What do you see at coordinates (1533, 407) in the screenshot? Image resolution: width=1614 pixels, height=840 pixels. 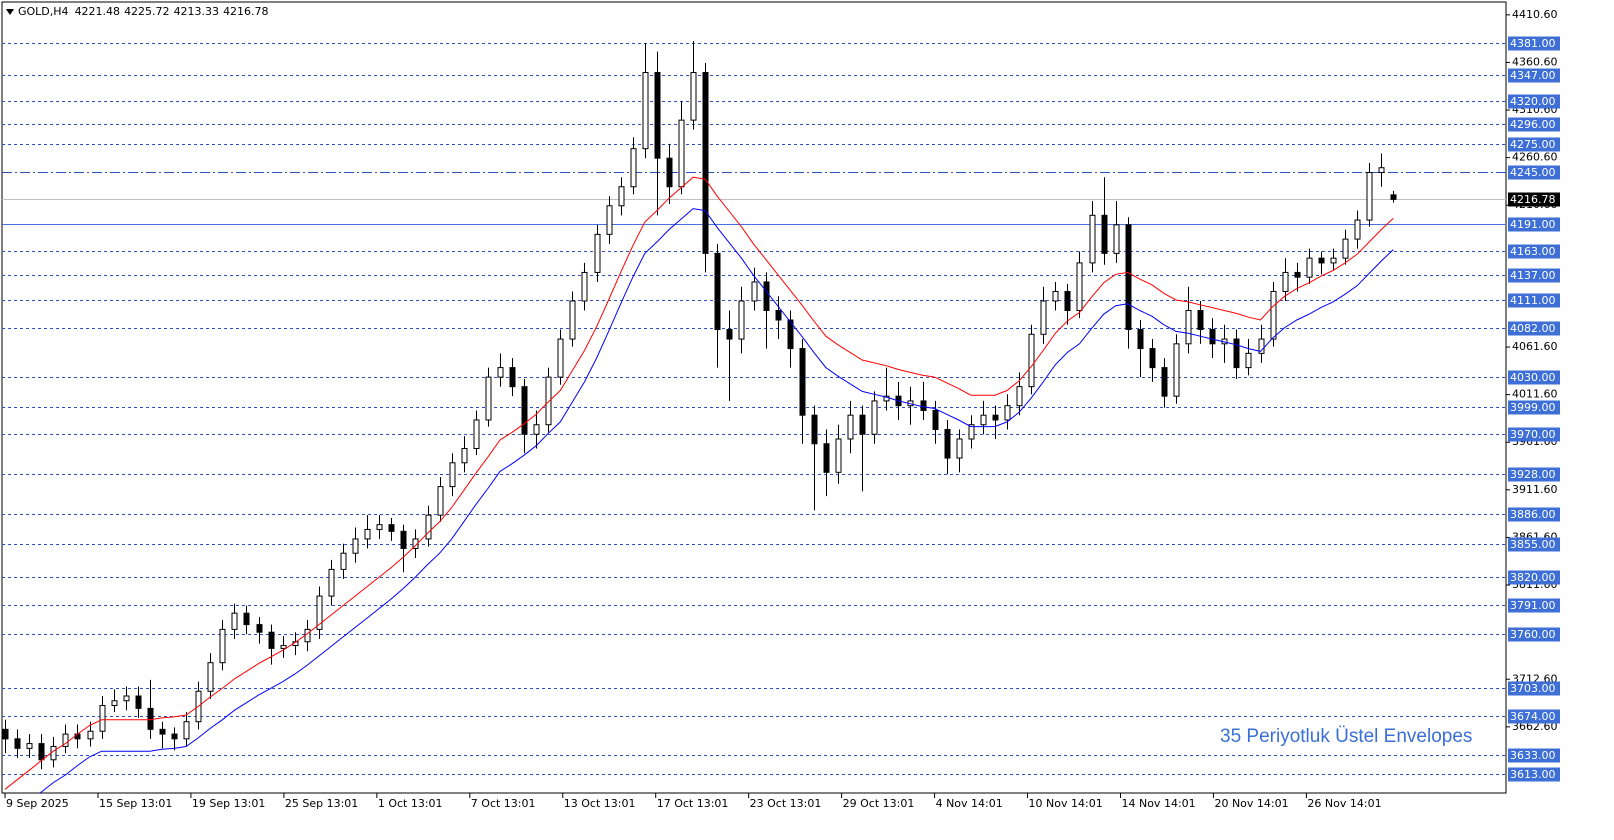 I see `level-label: 3999.00` at bounding box center [1533, 407].